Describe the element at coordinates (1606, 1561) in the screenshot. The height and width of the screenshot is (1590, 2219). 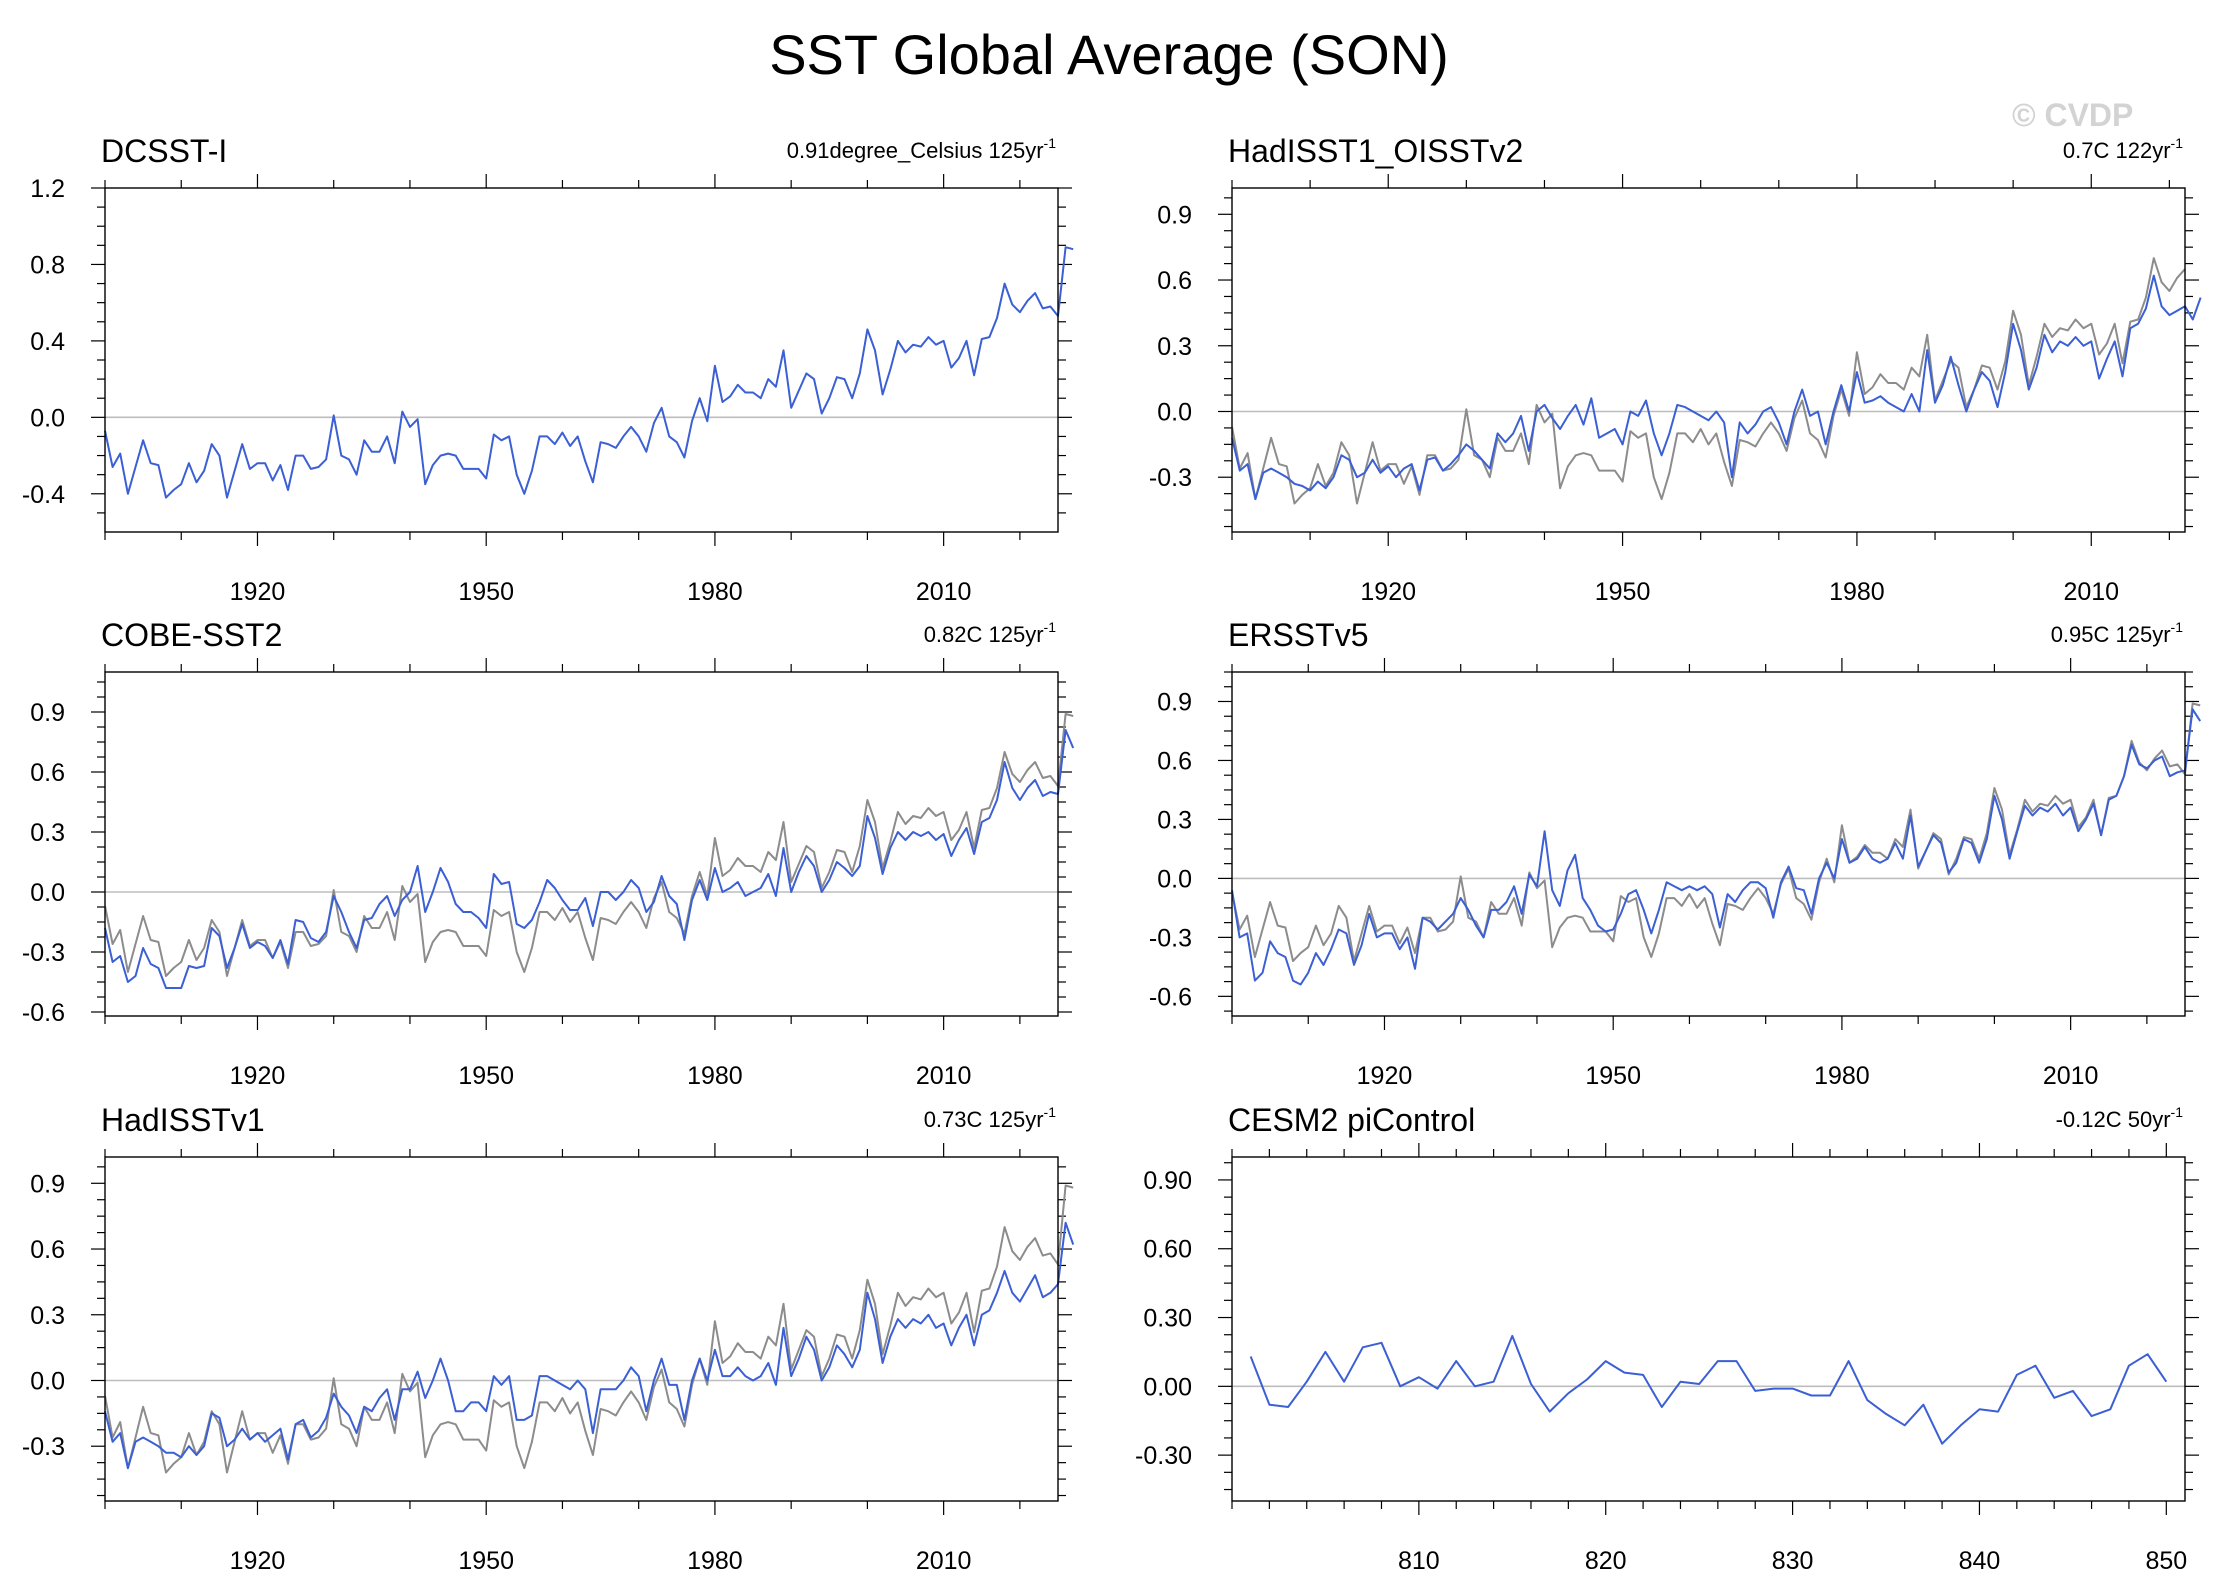
I see `x-tick-label: 820` at that location.